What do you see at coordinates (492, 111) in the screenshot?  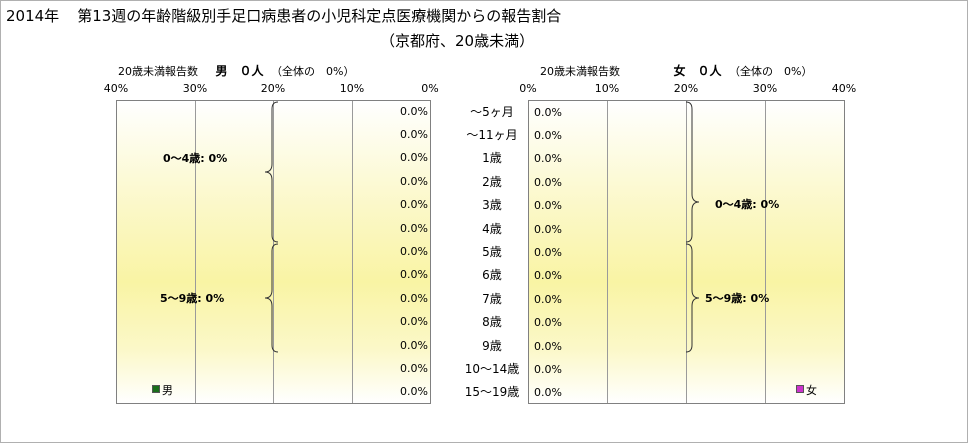 I see `age-category-label: ～5ヶ月` at bounding box center [492, 111].